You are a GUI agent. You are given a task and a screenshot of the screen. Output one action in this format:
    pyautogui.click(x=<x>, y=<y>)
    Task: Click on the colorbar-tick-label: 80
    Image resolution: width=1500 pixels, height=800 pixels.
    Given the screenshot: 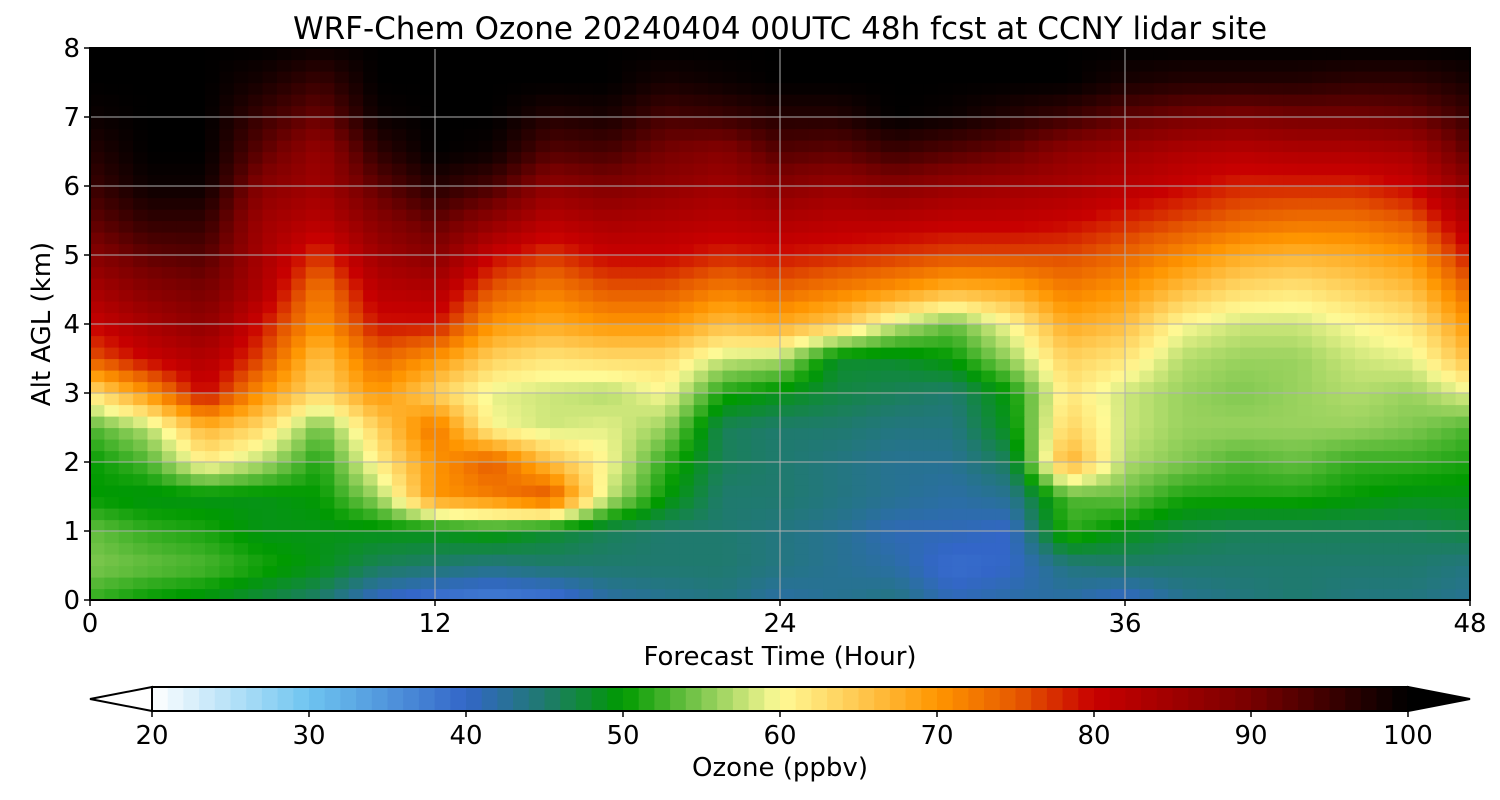 What is the action you would take?
    pyautogui.click(x=1093, y=736)
    